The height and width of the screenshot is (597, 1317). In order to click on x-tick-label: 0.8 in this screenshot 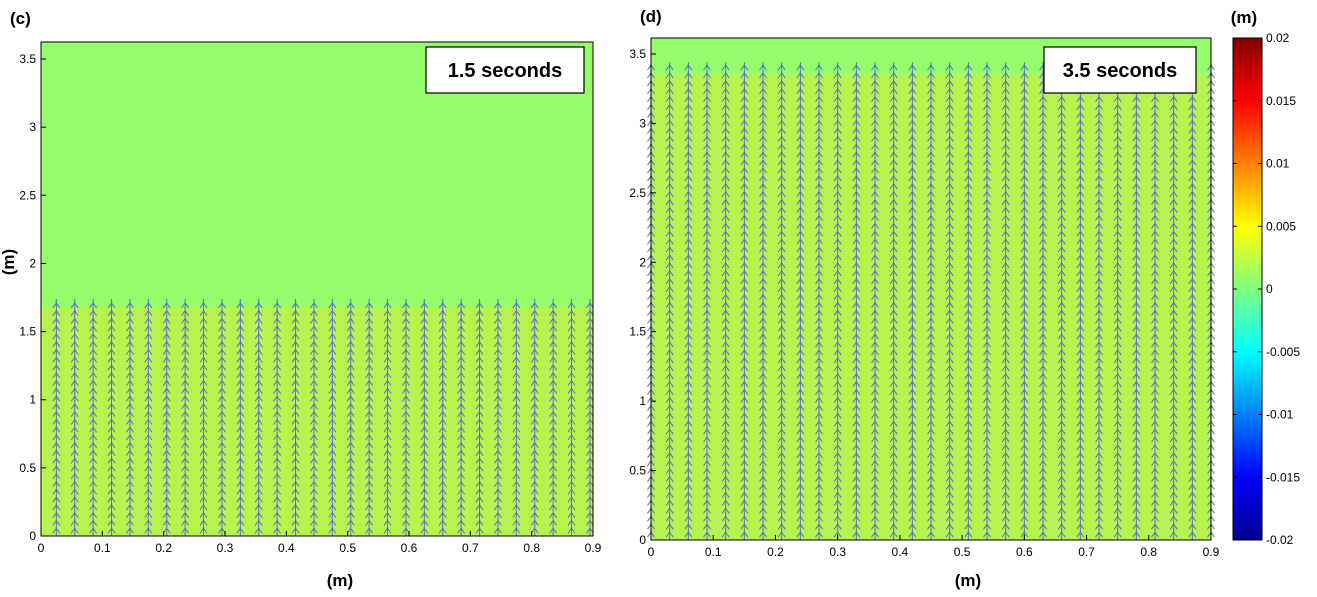, I will do `click(1148, 552)`.